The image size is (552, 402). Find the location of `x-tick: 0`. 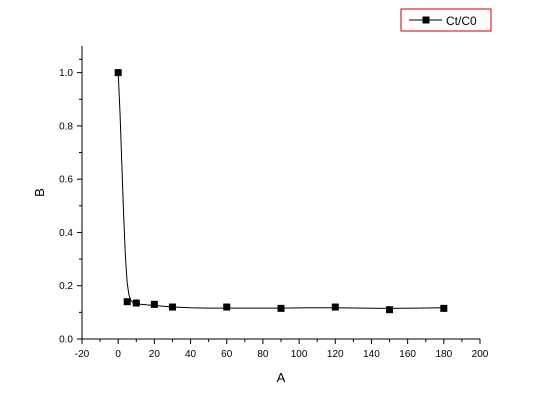

x-tick: 0 is located at coordinates (118, 349).